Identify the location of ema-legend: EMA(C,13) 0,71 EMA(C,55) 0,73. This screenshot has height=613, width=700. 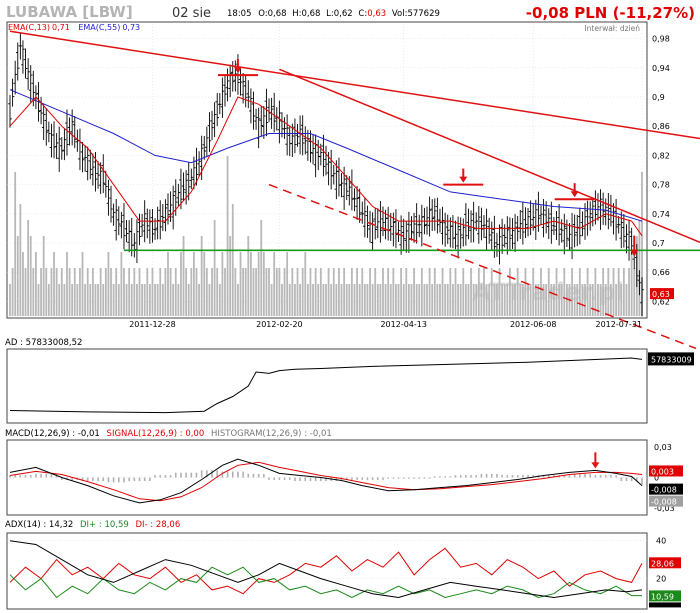
(74, 27).